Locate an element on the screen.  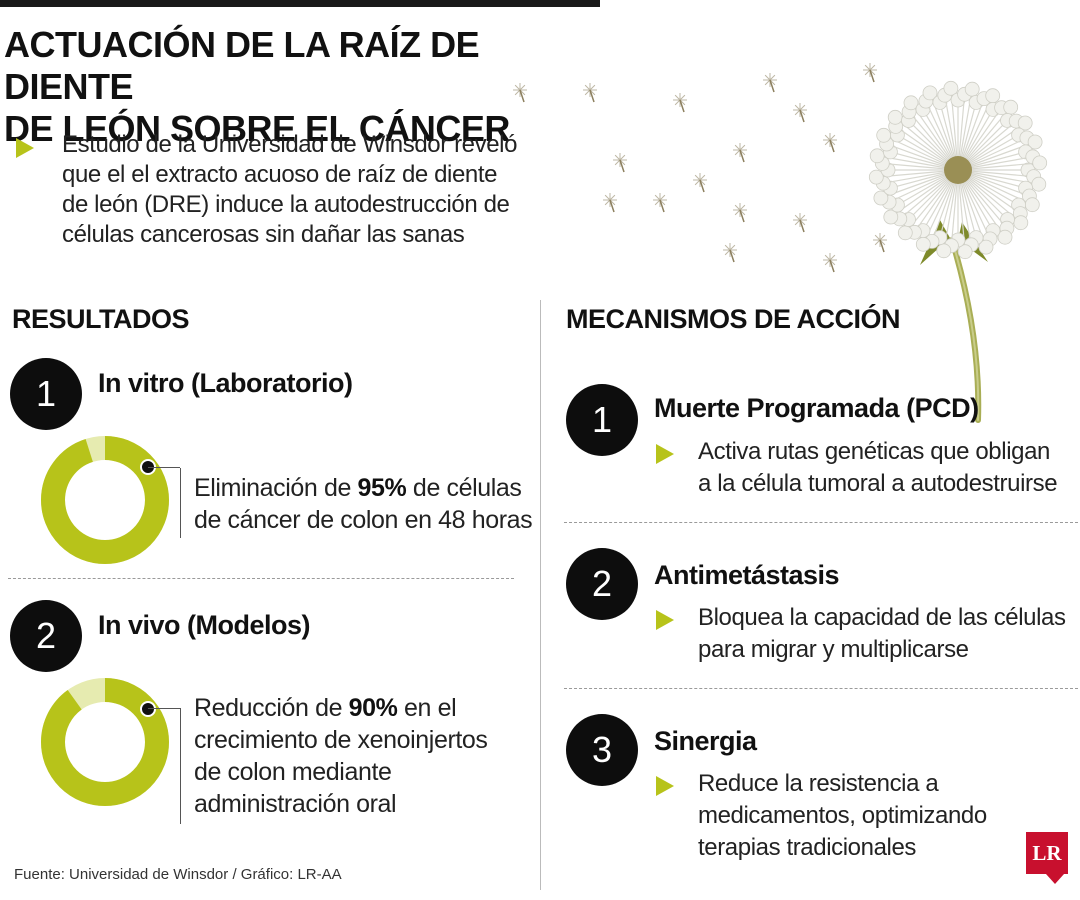
title-line-1: ACTUACIÓN DE LA RAÍZ DE DIENTE is located at coordinates (242, 65).